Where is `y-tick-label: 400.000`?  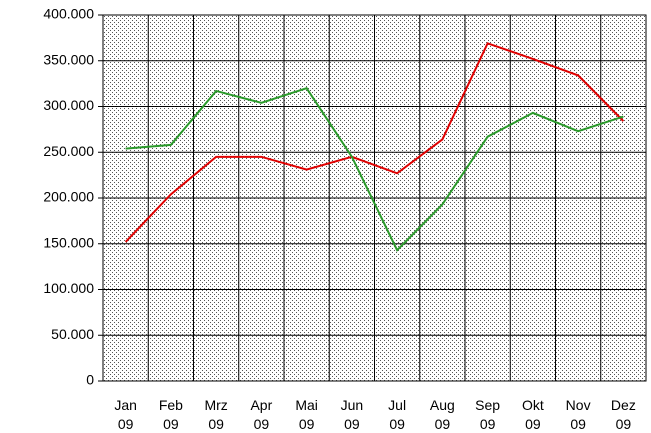
y-tick-label: 400.000 is located at coordinates (68, 14).